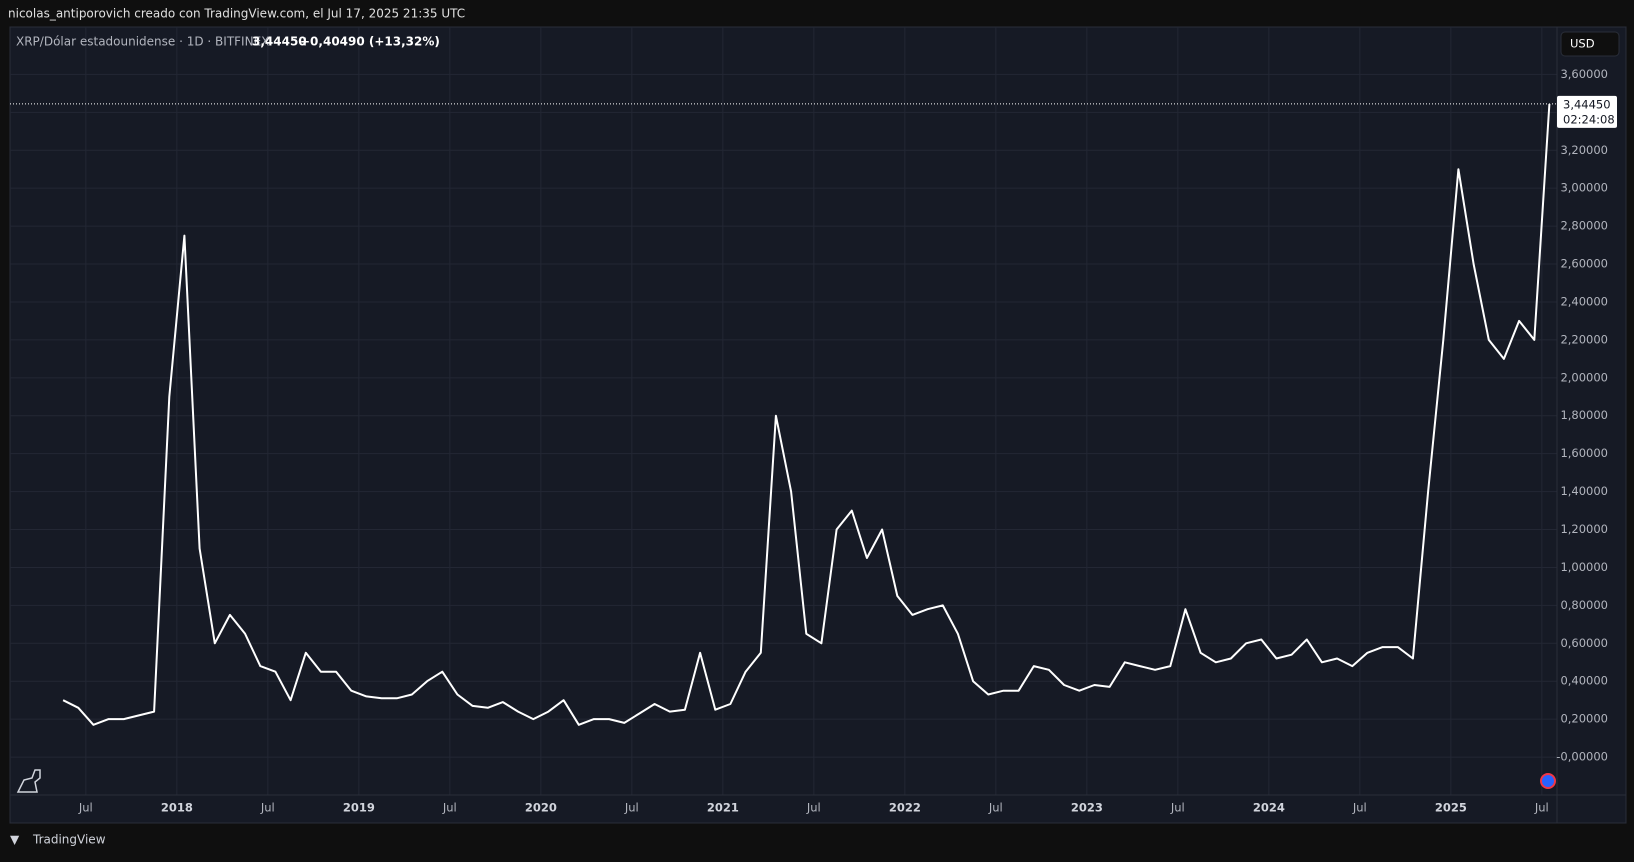 The width and height of the screenshot is (1634, 862). What do you see at coordinates (1589, 119) in the screenshot?
I see `countdown-label: 02:24:08` at bounding box center [1589, 119].